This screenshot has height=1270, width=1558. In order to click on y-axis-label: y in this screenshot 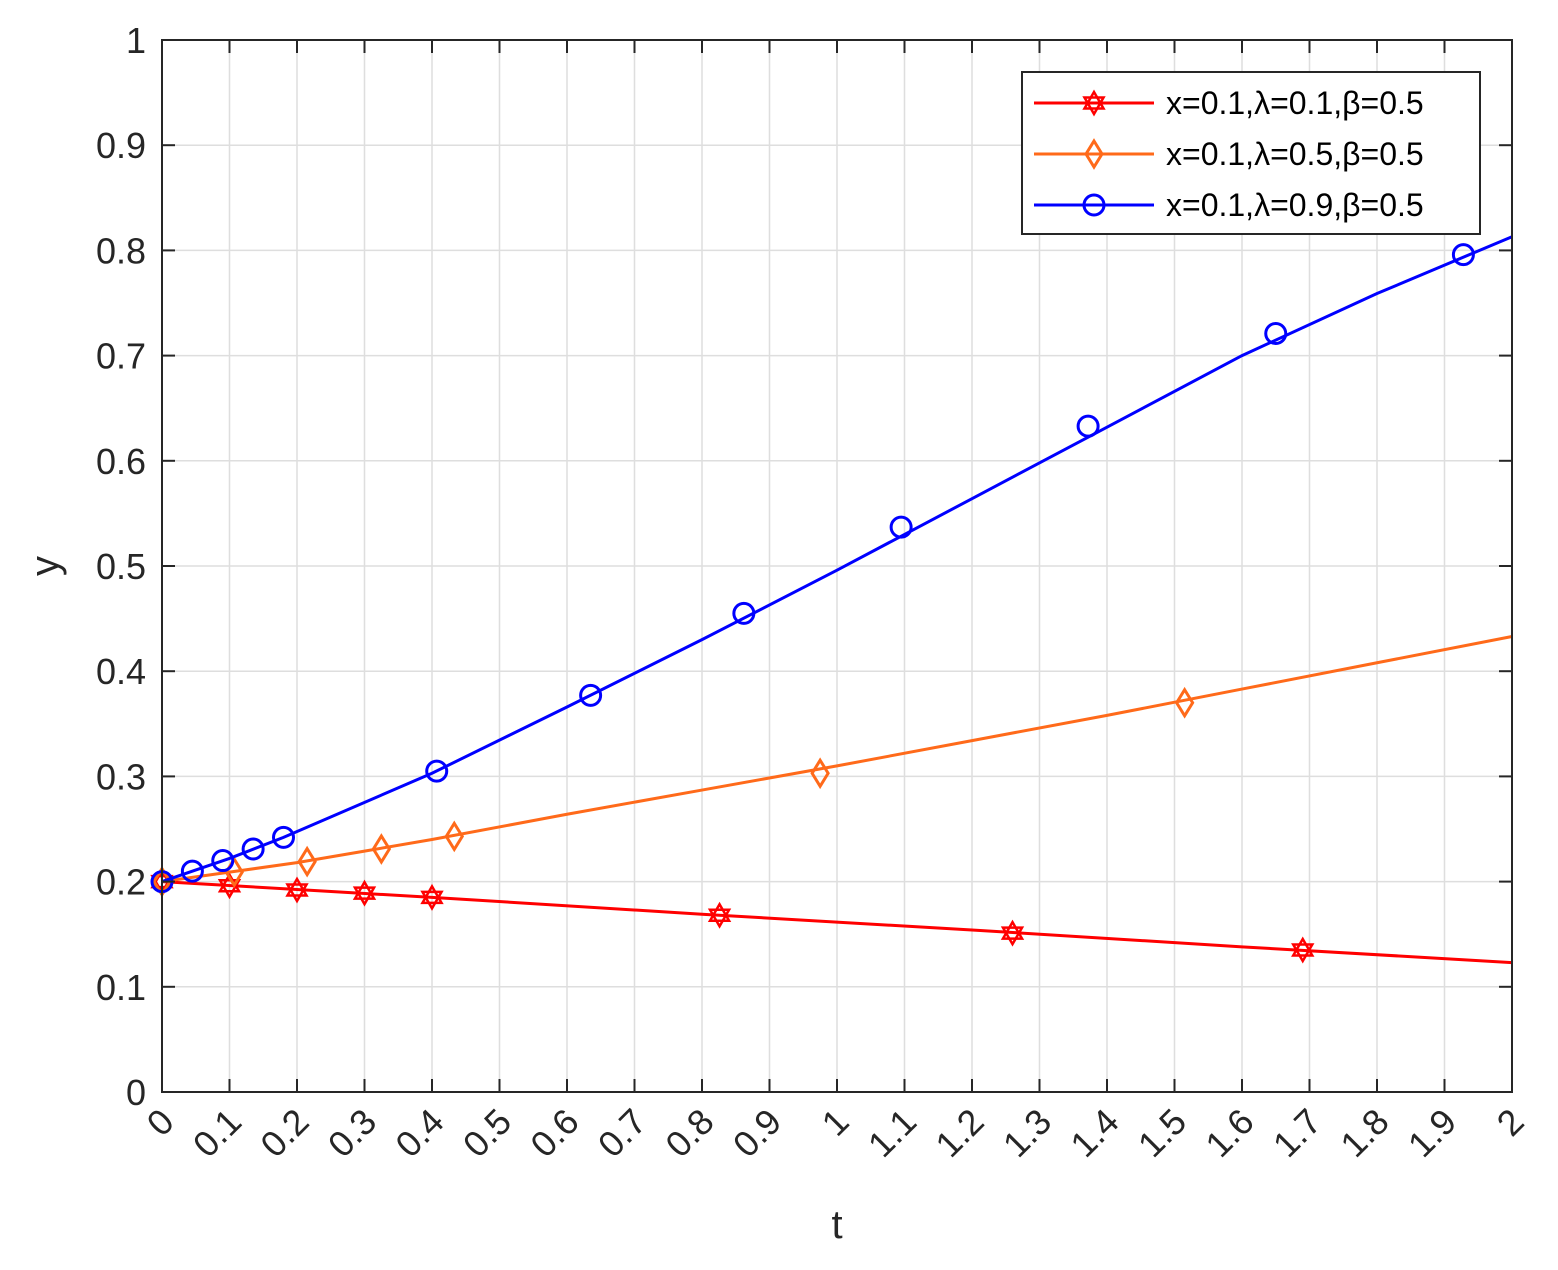, I will do `click(45, 566)`.